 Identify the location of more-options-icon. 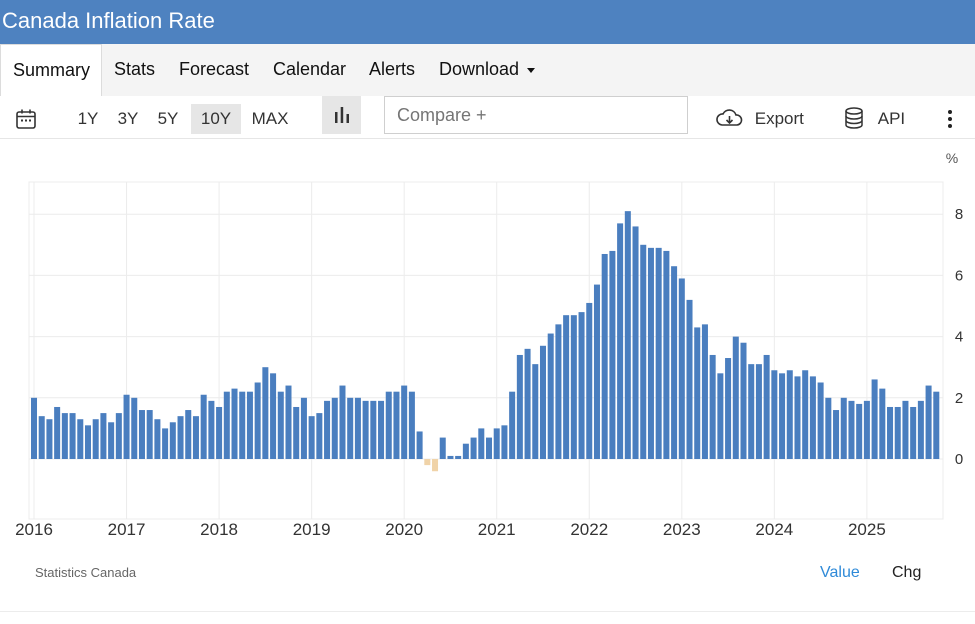
(950, 119).